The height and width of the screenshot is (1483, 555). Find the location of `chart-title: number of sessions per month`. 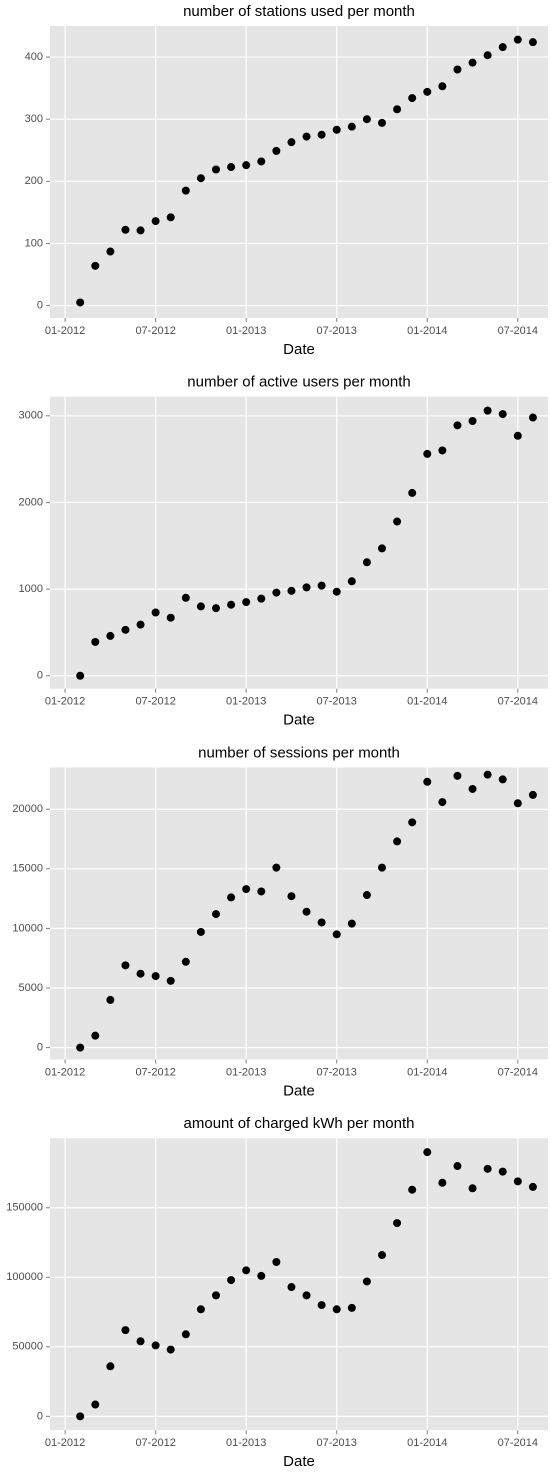

chart-title: number of sessions per month is located at coordinates (299, 752).